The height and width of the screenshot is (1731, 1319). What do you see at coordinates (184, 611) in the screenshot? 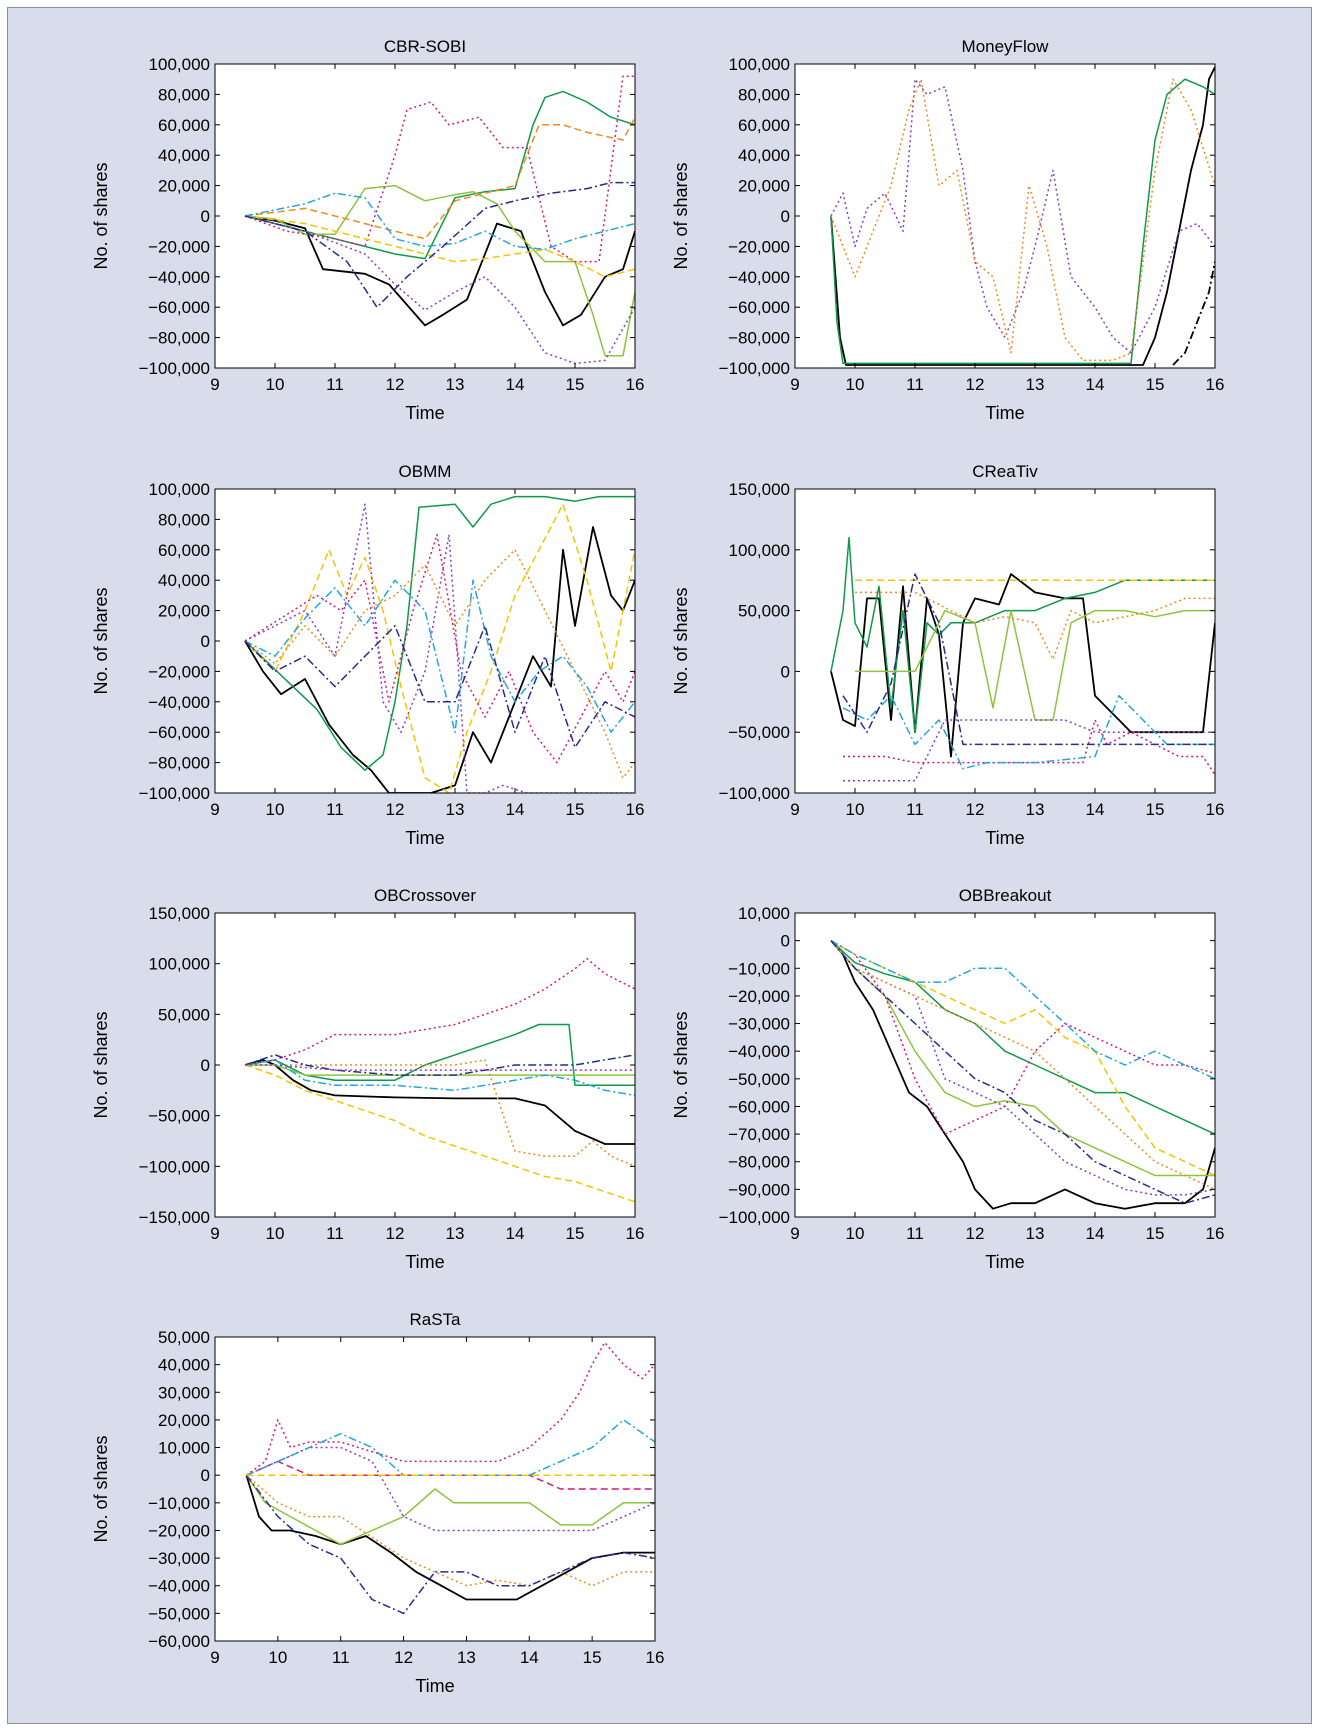
I see `y-tick-label: 20,000` at bounding box center [184, 611].